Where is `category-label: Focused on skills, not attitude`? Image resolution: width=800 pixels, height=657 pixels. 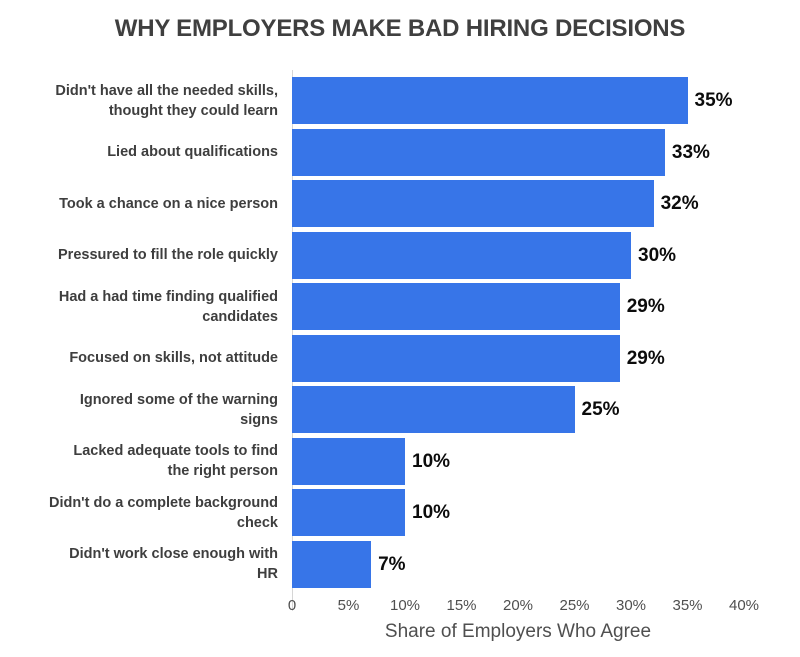 category-label: Focused on skills, not attitude is located at coordinates (173, 358).